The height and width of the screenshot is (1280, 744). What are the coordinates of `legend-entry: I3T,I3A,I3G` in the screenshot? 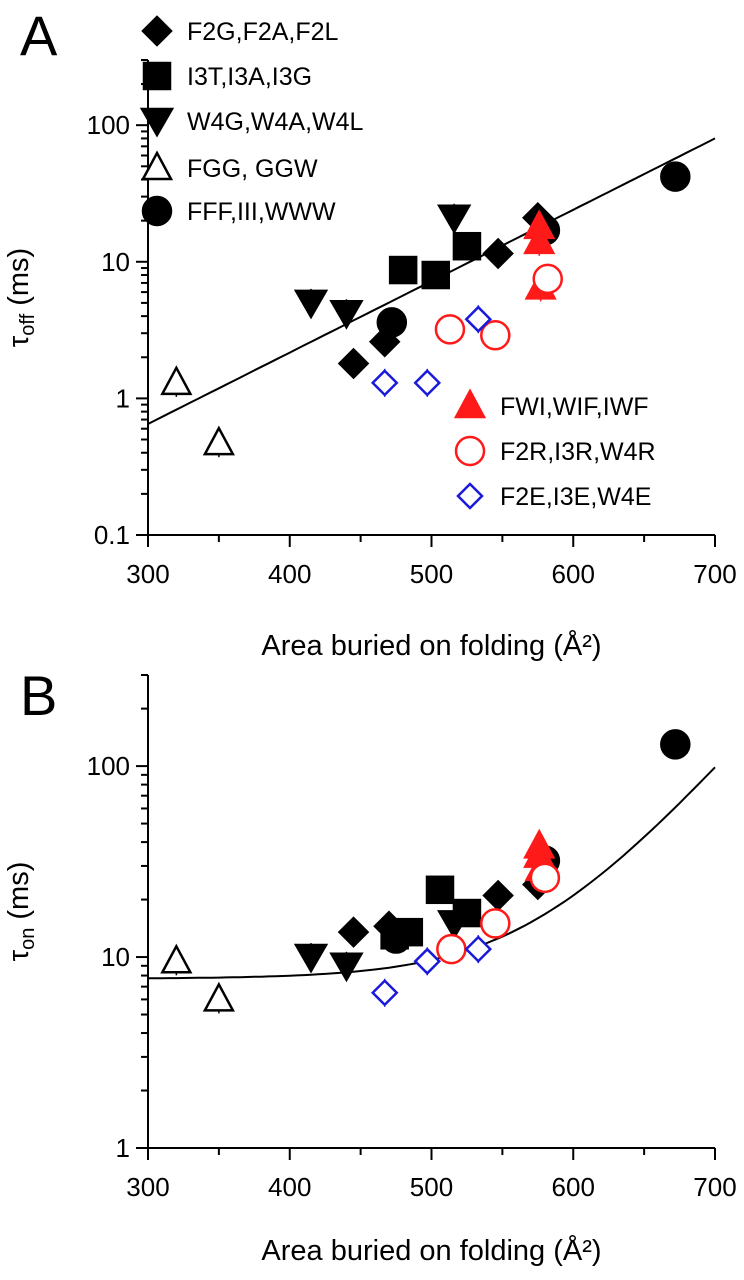 It's located at (249, 77).